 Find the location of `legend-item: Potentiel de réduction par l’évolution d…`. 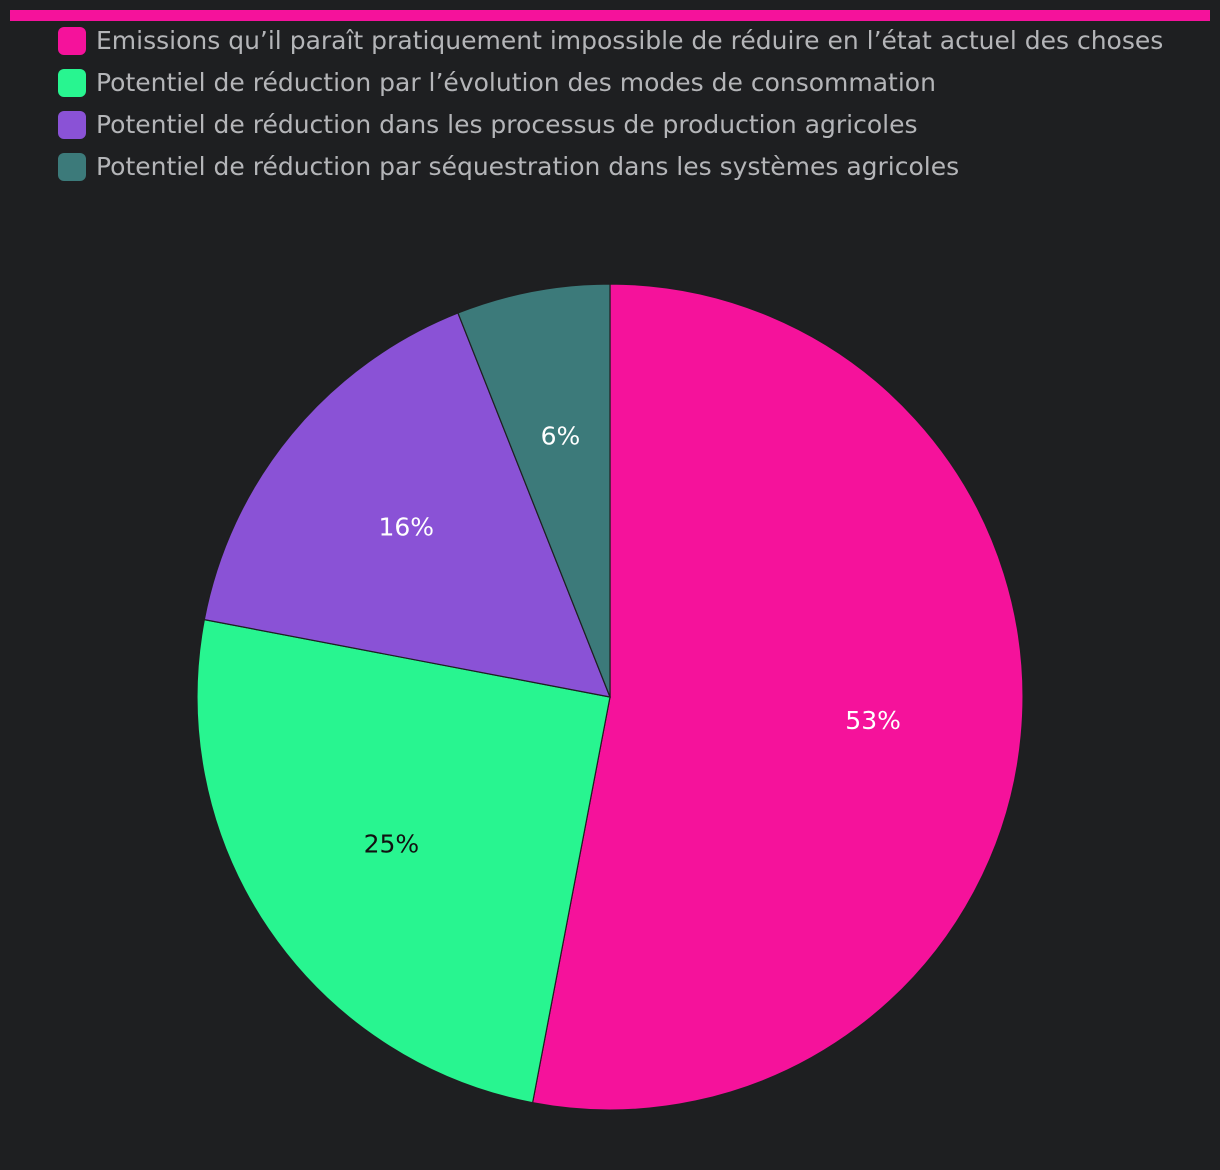

legend-item: Potentiel de réduction par l’évolution d… is located at coordinates (613, 83).